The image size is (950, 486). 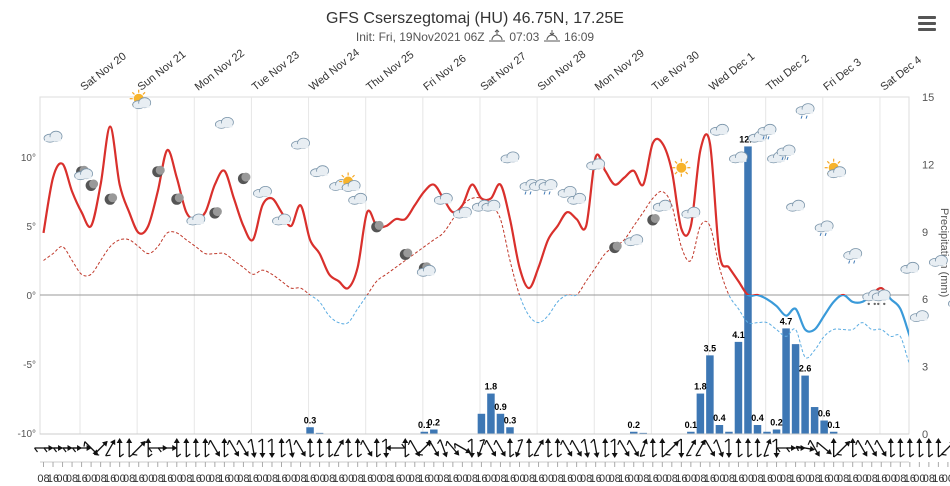 What do you see at coordinates (83, 173) in the screenshot?
I see `moon-cloud-icon` at bounding box center [83, 173].